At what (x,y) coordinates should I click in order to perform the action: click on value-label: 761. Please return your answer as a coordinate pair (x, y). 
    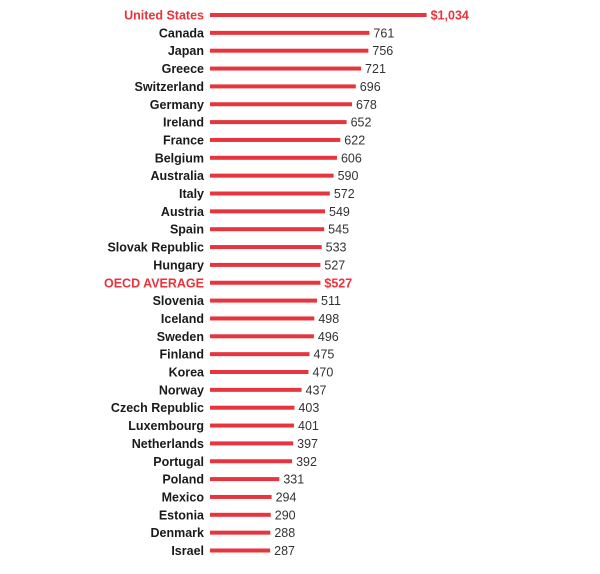
    Looking at the image, I should click on (383, 33).